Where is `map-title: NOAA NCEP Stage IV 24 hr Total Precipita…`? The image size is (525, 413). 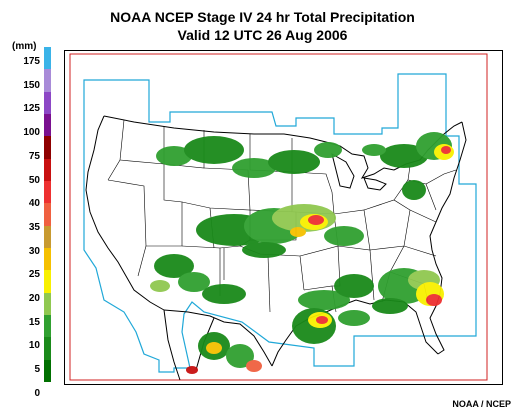
map-title: NOAA NCEP Stage IV 24 hr Total Precipita… is located at coordinates (262, 17).